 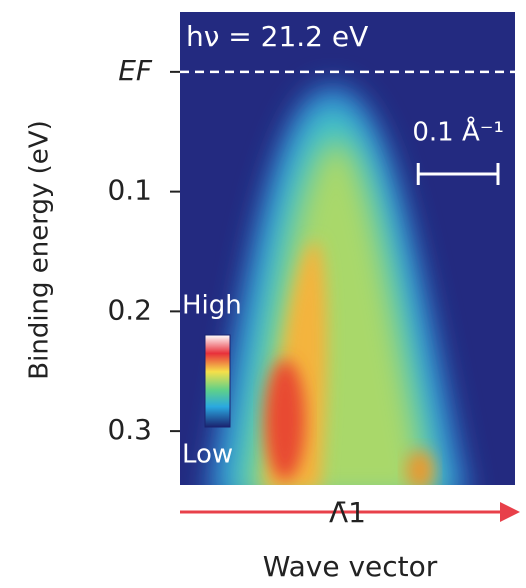 What do you see at coordinates (212, 306) in the screenshot?
I see `colorbar-label: High` at bounding box center [212, 306].